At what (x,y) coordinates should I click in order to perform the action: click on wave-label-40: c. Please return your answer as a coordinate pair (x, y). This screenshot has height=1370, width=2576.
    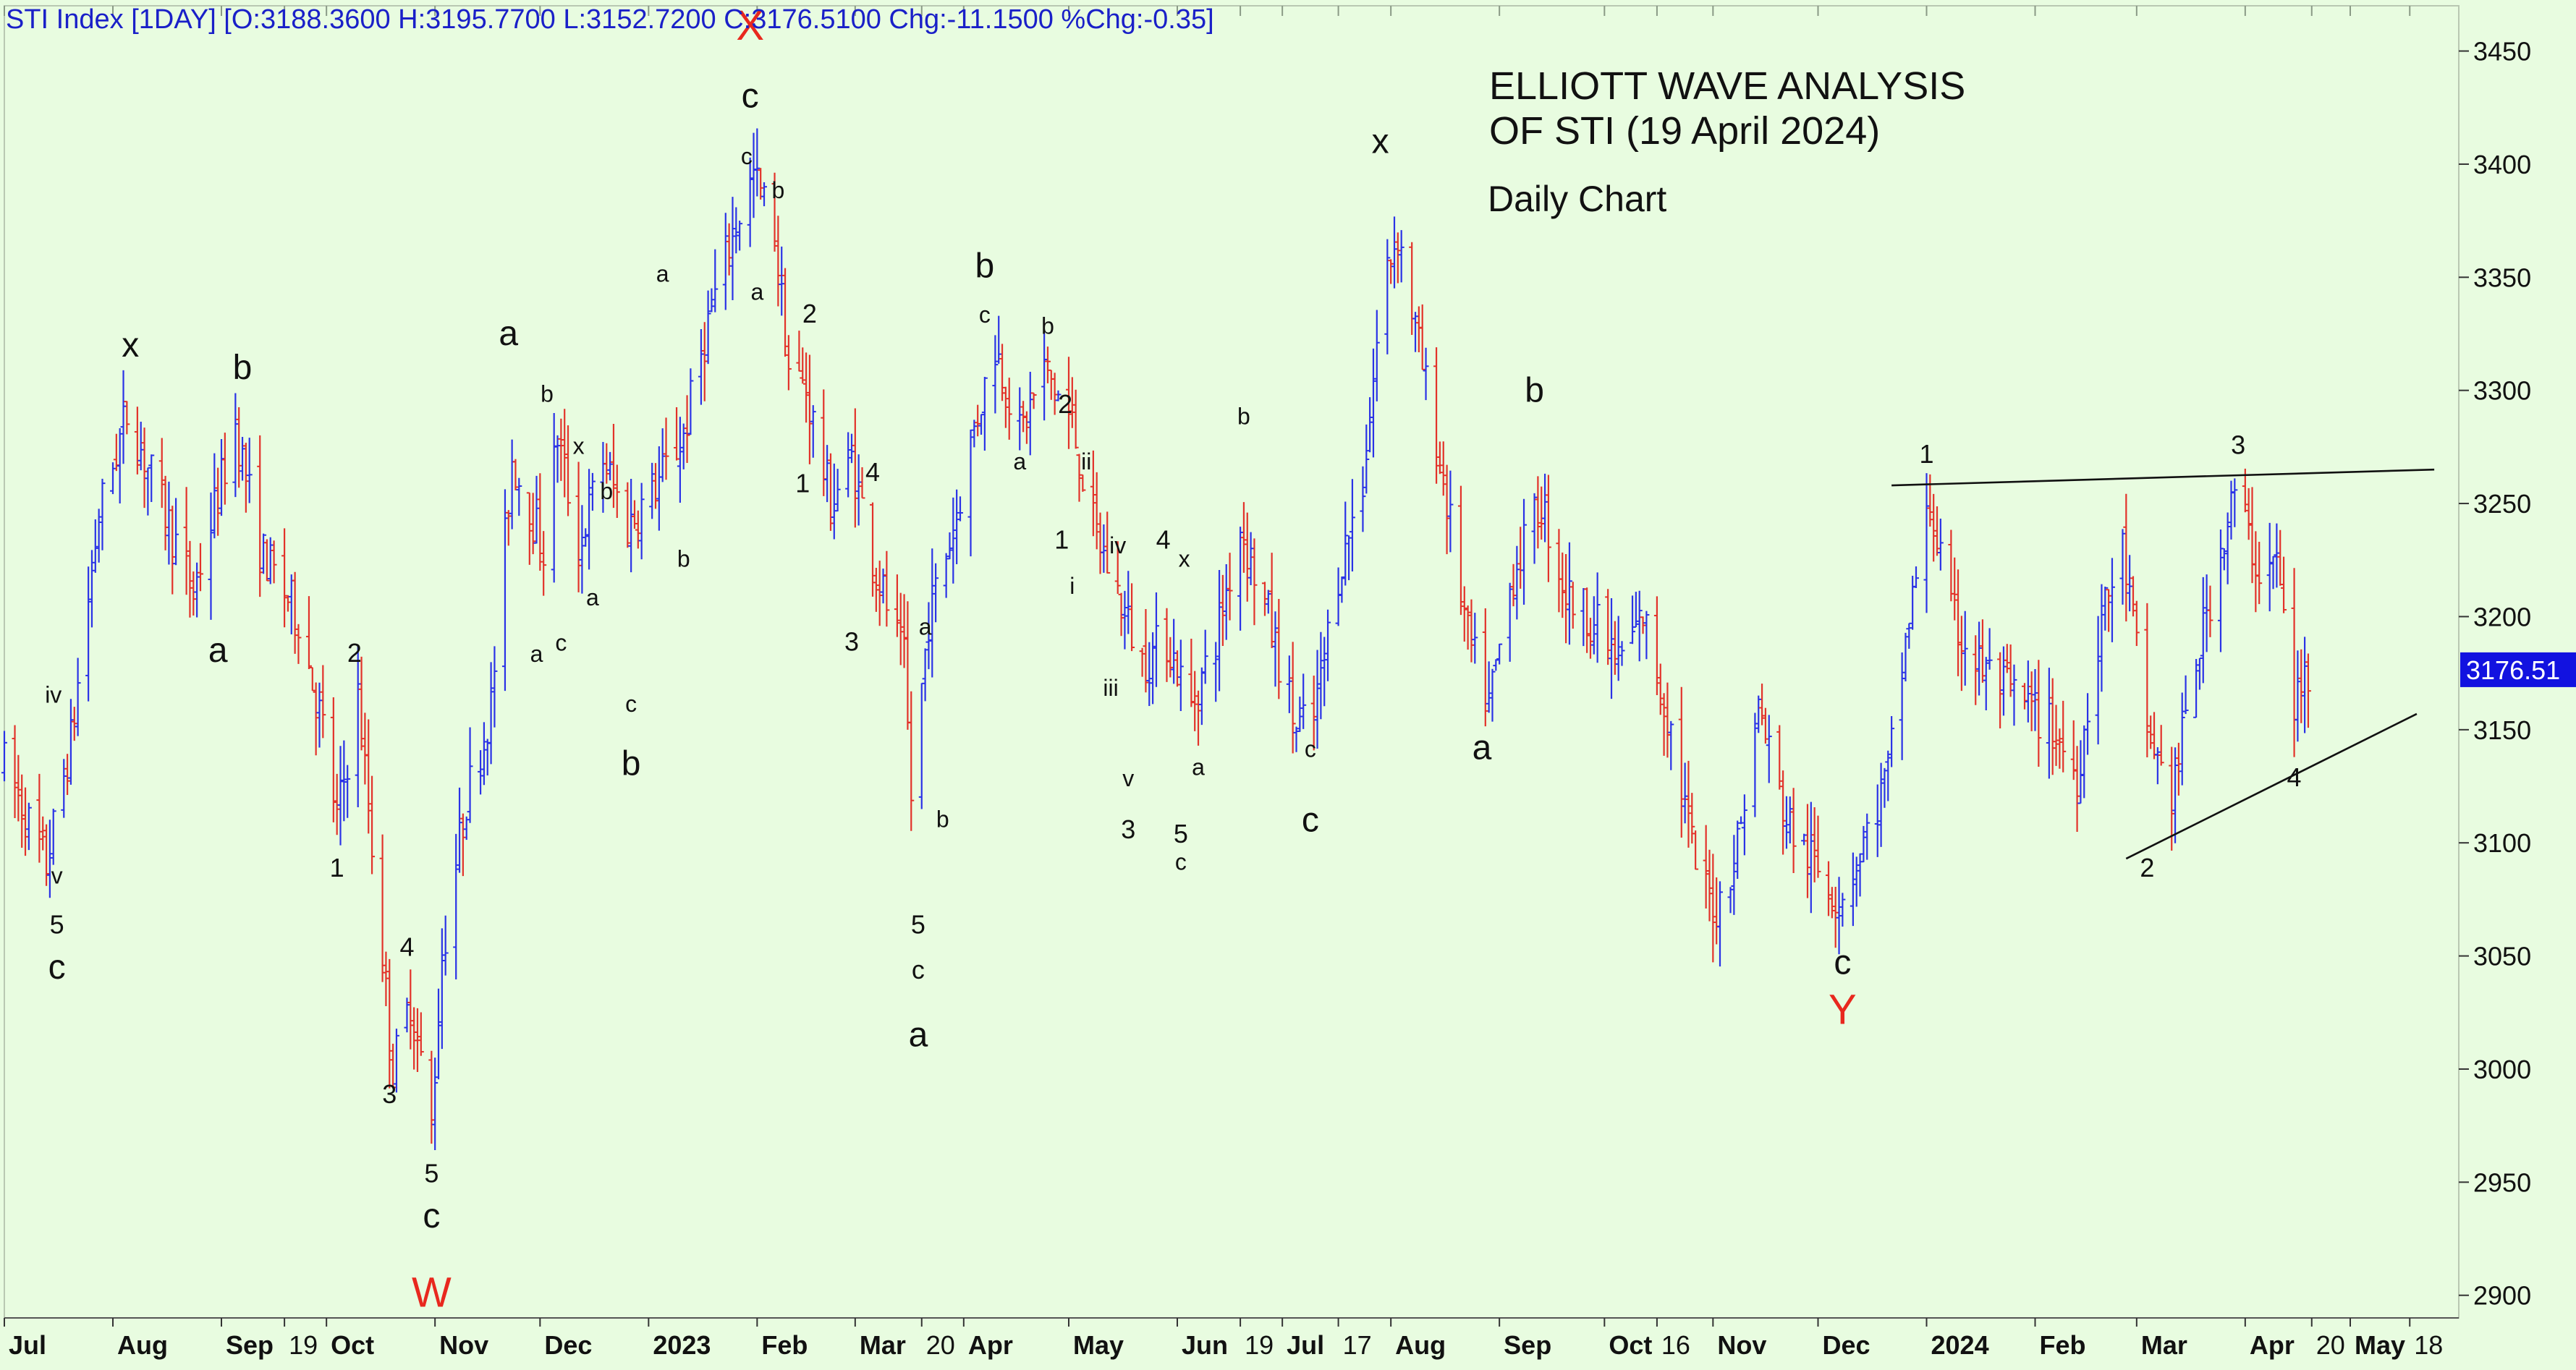
    Looking at the image, I should click on (985, 315).